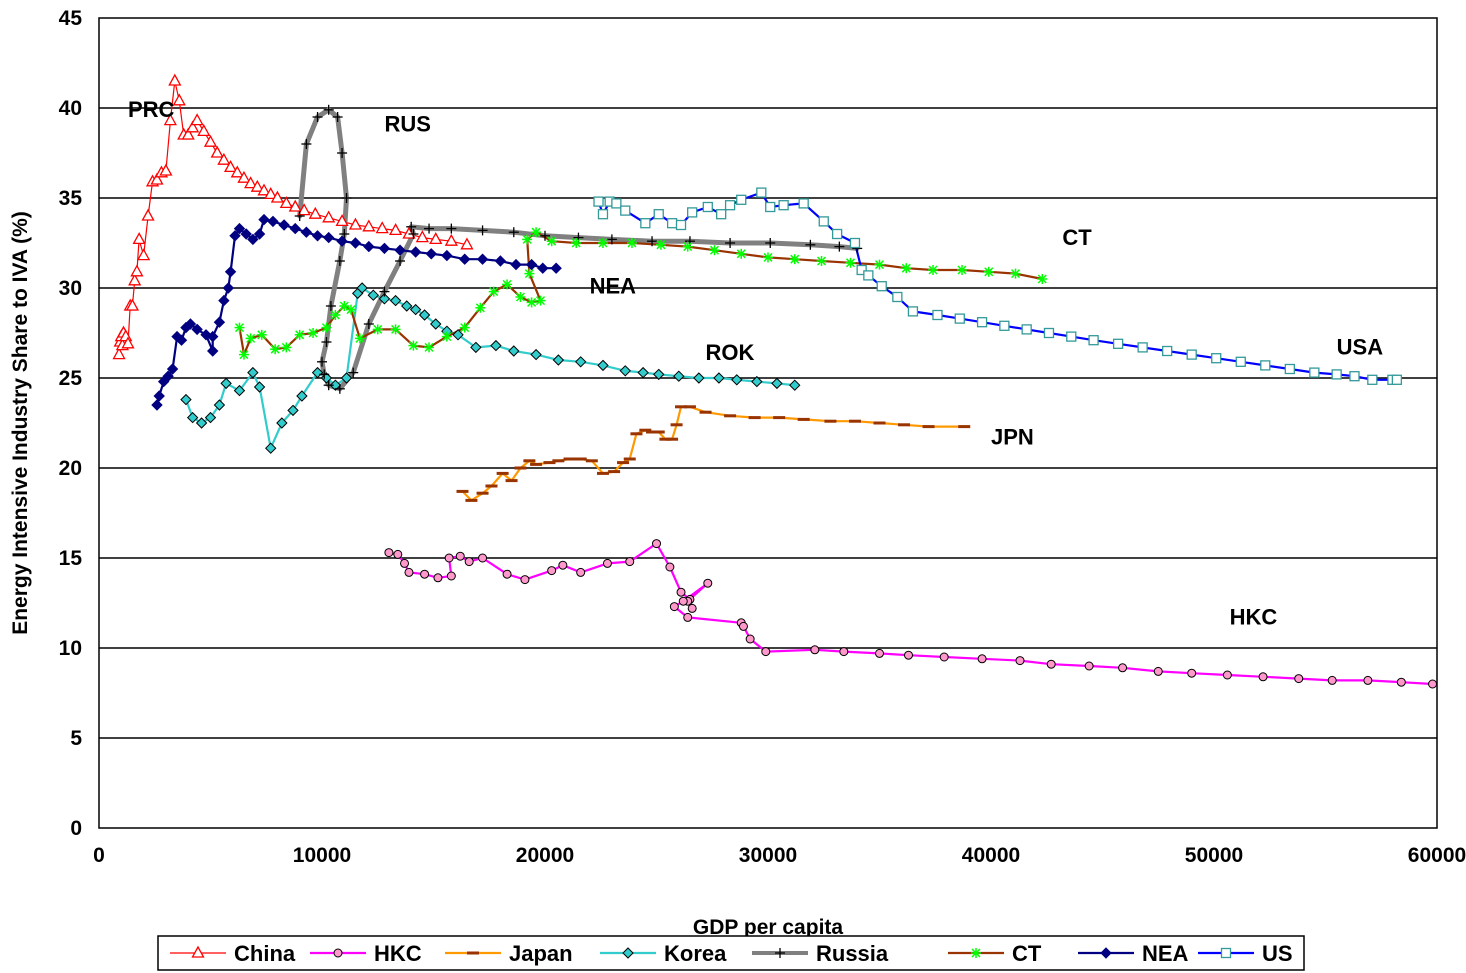 The image size is (1466, 973). Describe the element at coordinates (509, 953) in the screenshot. I see `legend-item-japan: Japan` at that location.